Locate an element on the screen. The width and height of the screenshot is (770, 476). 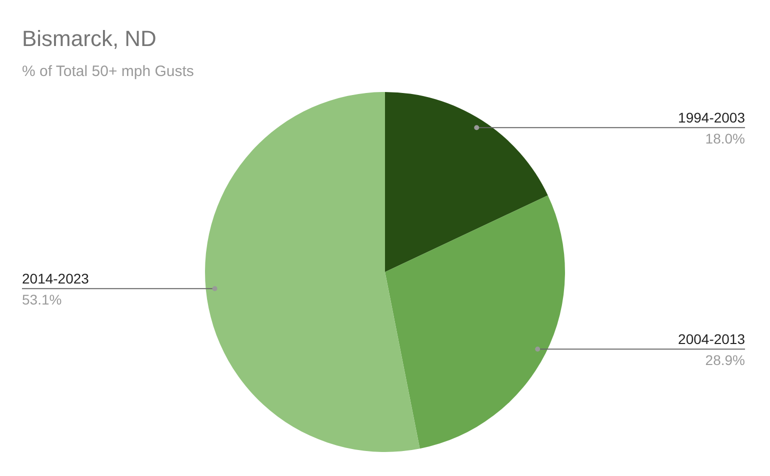
slice-label: 2014-2023 is located at coordinates (56, 278).